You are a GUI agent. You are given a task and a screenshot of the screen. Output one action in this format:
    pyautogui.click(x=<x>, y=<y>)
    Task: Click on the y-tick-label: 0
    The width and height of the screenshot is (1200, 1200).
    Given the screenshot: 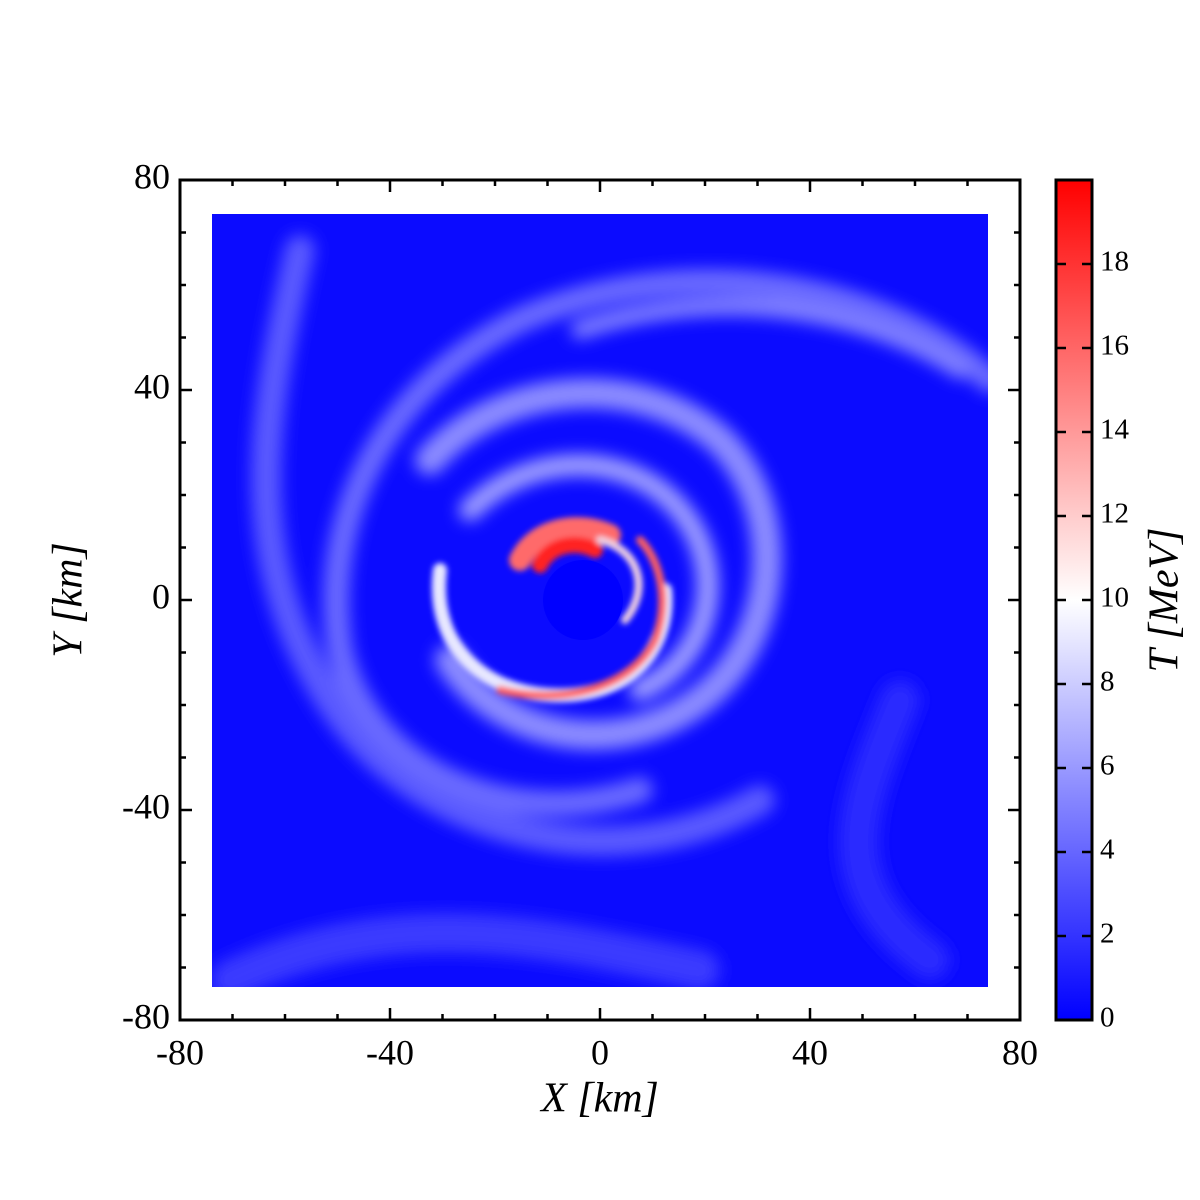 What is the action you would take?
    pyautogui.click(x=161, y=596)
    